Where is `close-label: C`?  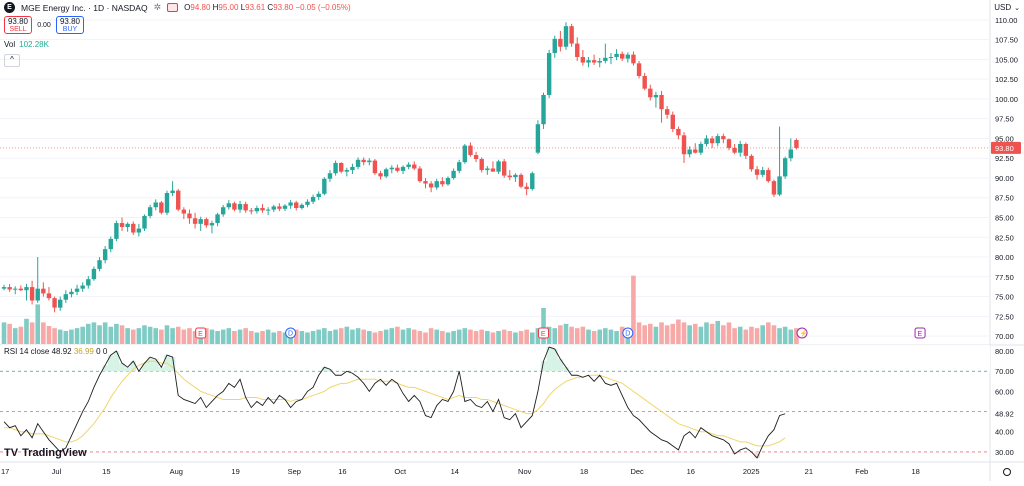
close-label: C is located at coordinates (270, 7).